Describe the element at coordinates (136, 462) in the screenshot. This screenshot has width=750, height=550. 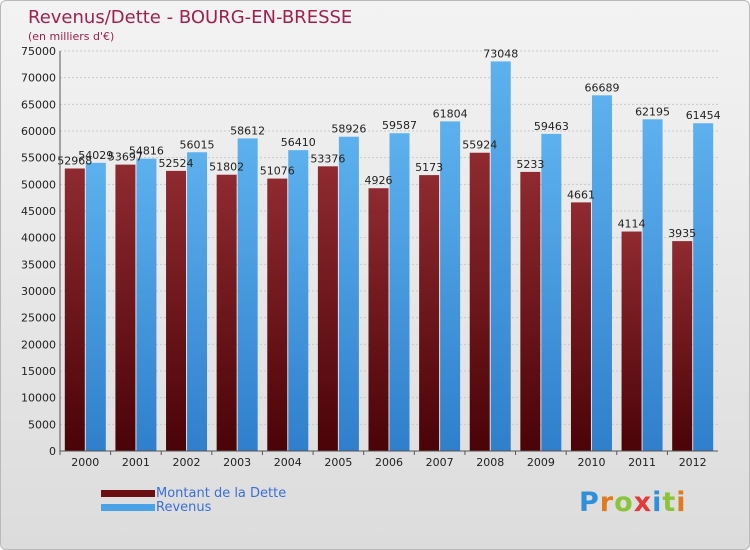
I see `x-tick-label-2001: 2001` at that location.